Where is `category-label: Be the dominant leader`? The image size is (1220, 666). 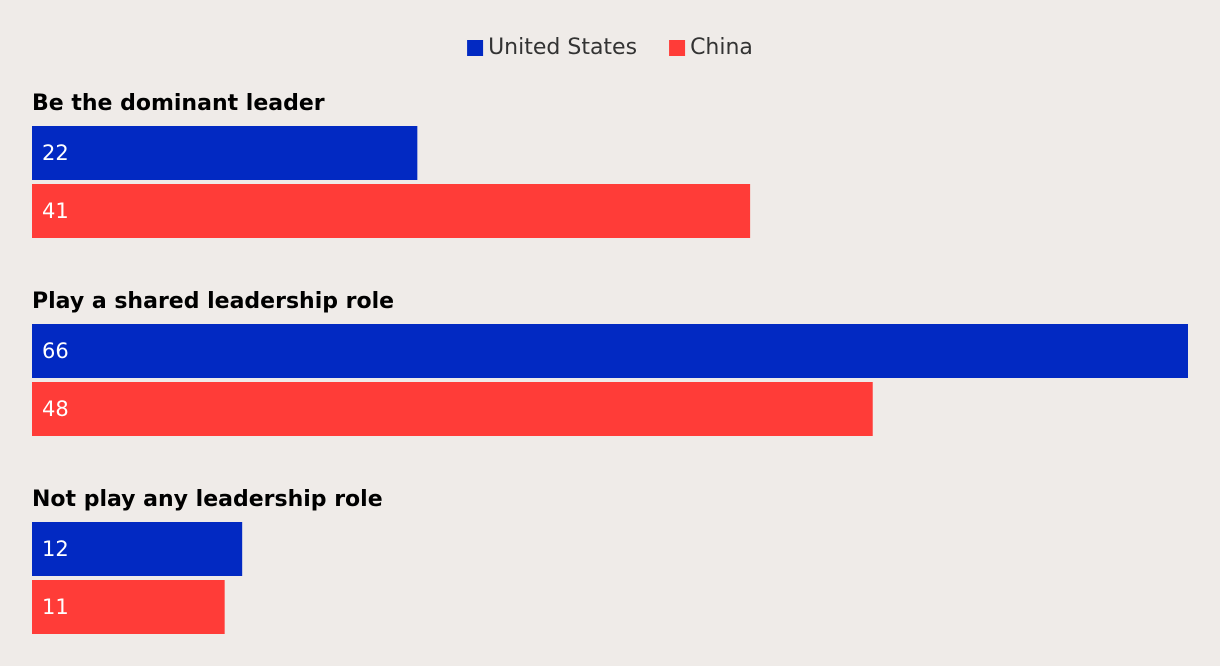
category-label: Be the dominant leader is located at coordinates (178, 103).